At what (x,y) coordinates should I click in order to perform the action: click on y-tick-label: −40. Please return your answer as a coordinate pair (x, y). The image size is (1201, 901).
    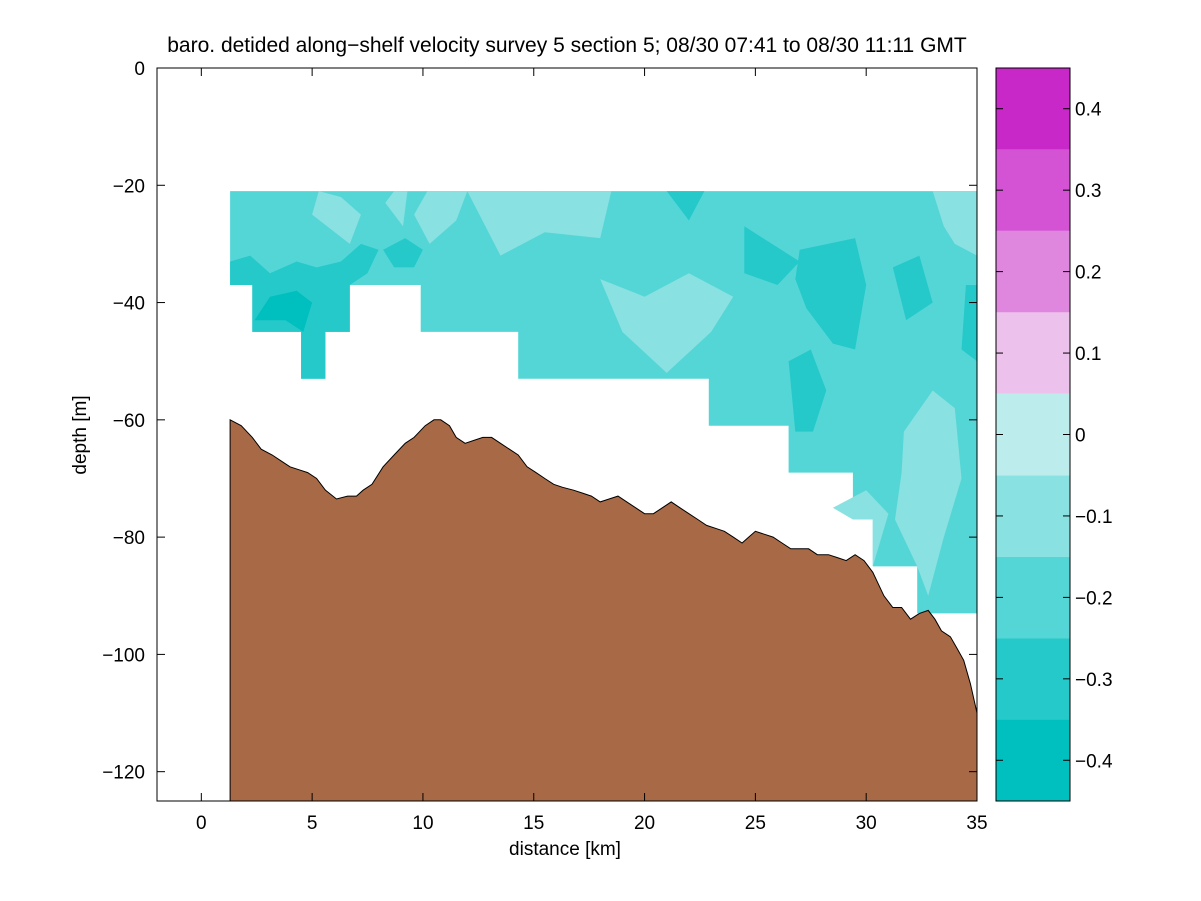
    Looking at the image, I should click on (129, 304).